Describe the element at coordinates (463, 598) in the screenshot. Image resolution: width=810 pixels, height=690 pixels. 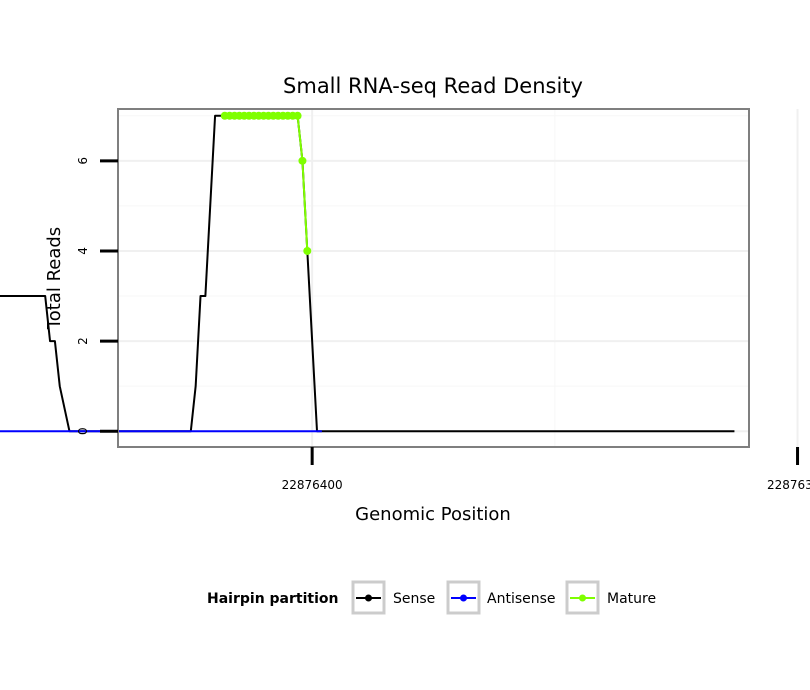
I see `legend-point-antisense` at that location.